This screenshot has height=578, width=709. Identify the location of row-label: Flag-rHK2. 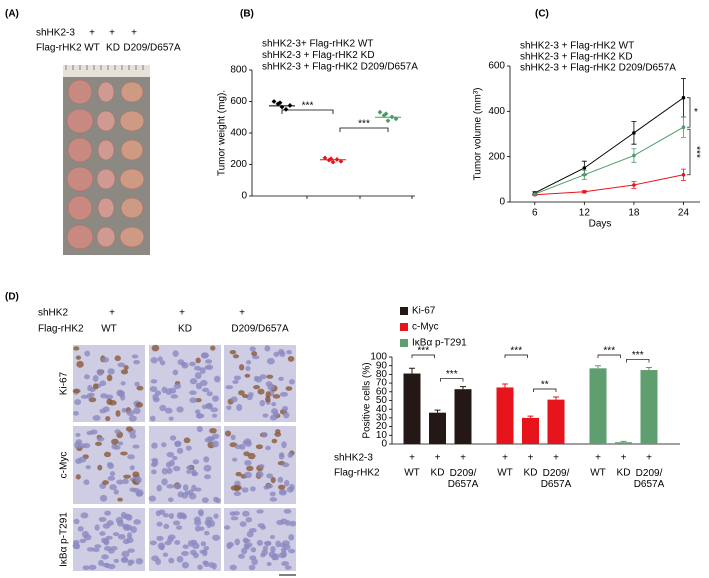
(357, 473).